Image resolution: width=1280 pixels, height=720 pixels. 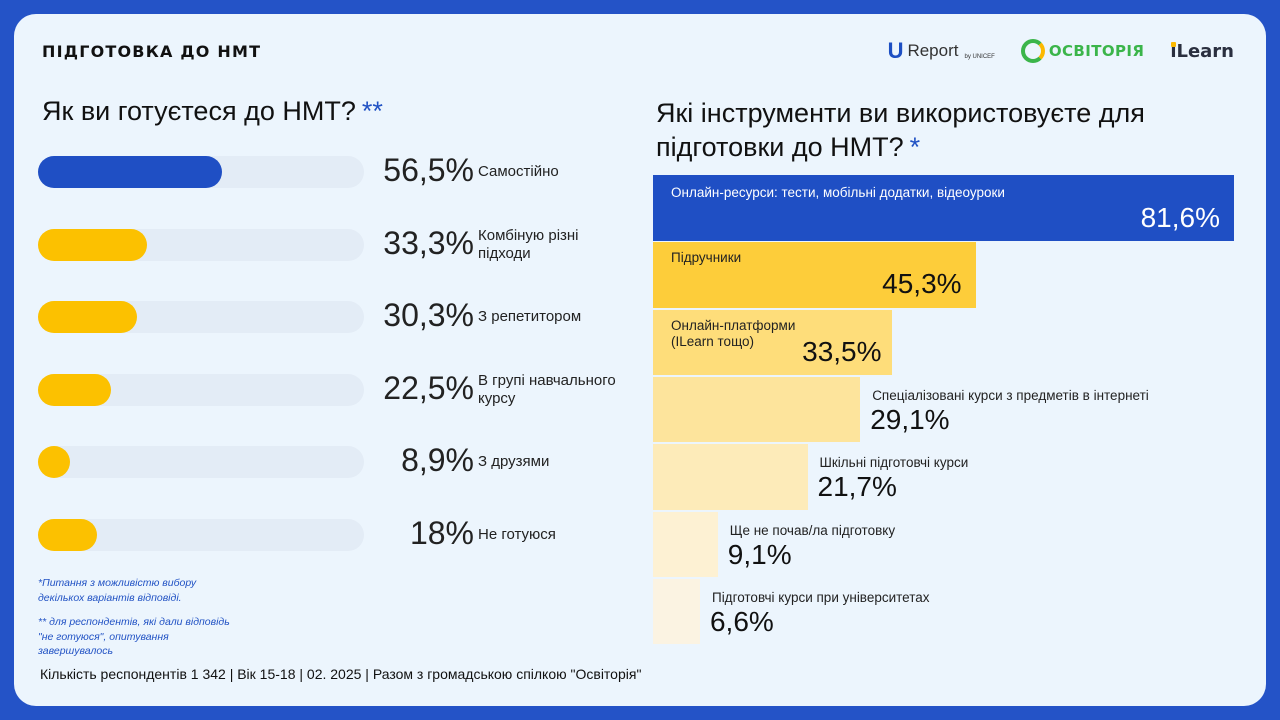 What do you see at coordinates (922, 284) in the screenshot?
I see `right-value-label: 45,3%` at bounding box center [922, 284].